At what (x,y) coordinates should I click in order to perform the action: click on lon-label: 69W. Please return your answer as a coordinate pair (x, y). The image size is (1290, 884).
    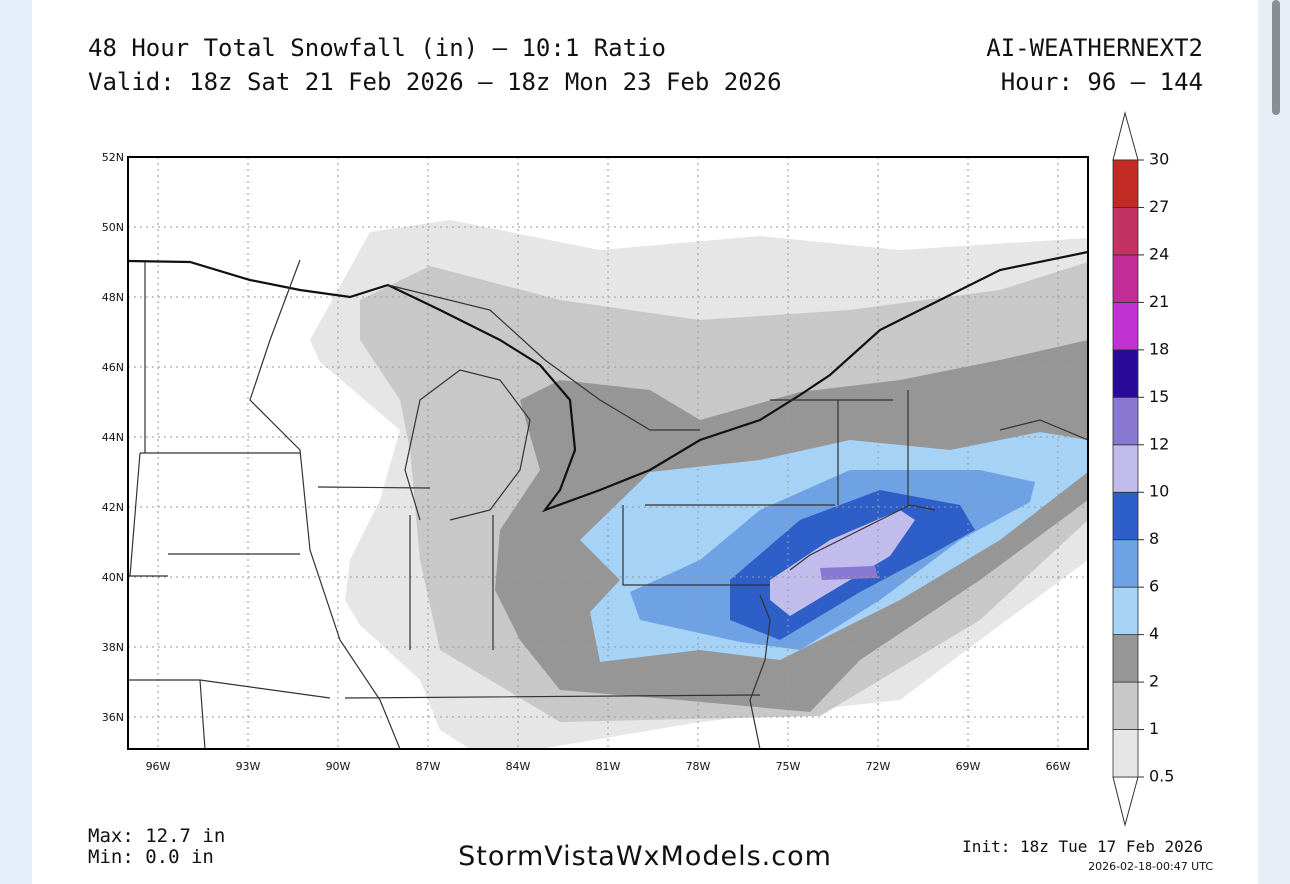
    Looking at the image, I should click on (968, 766).